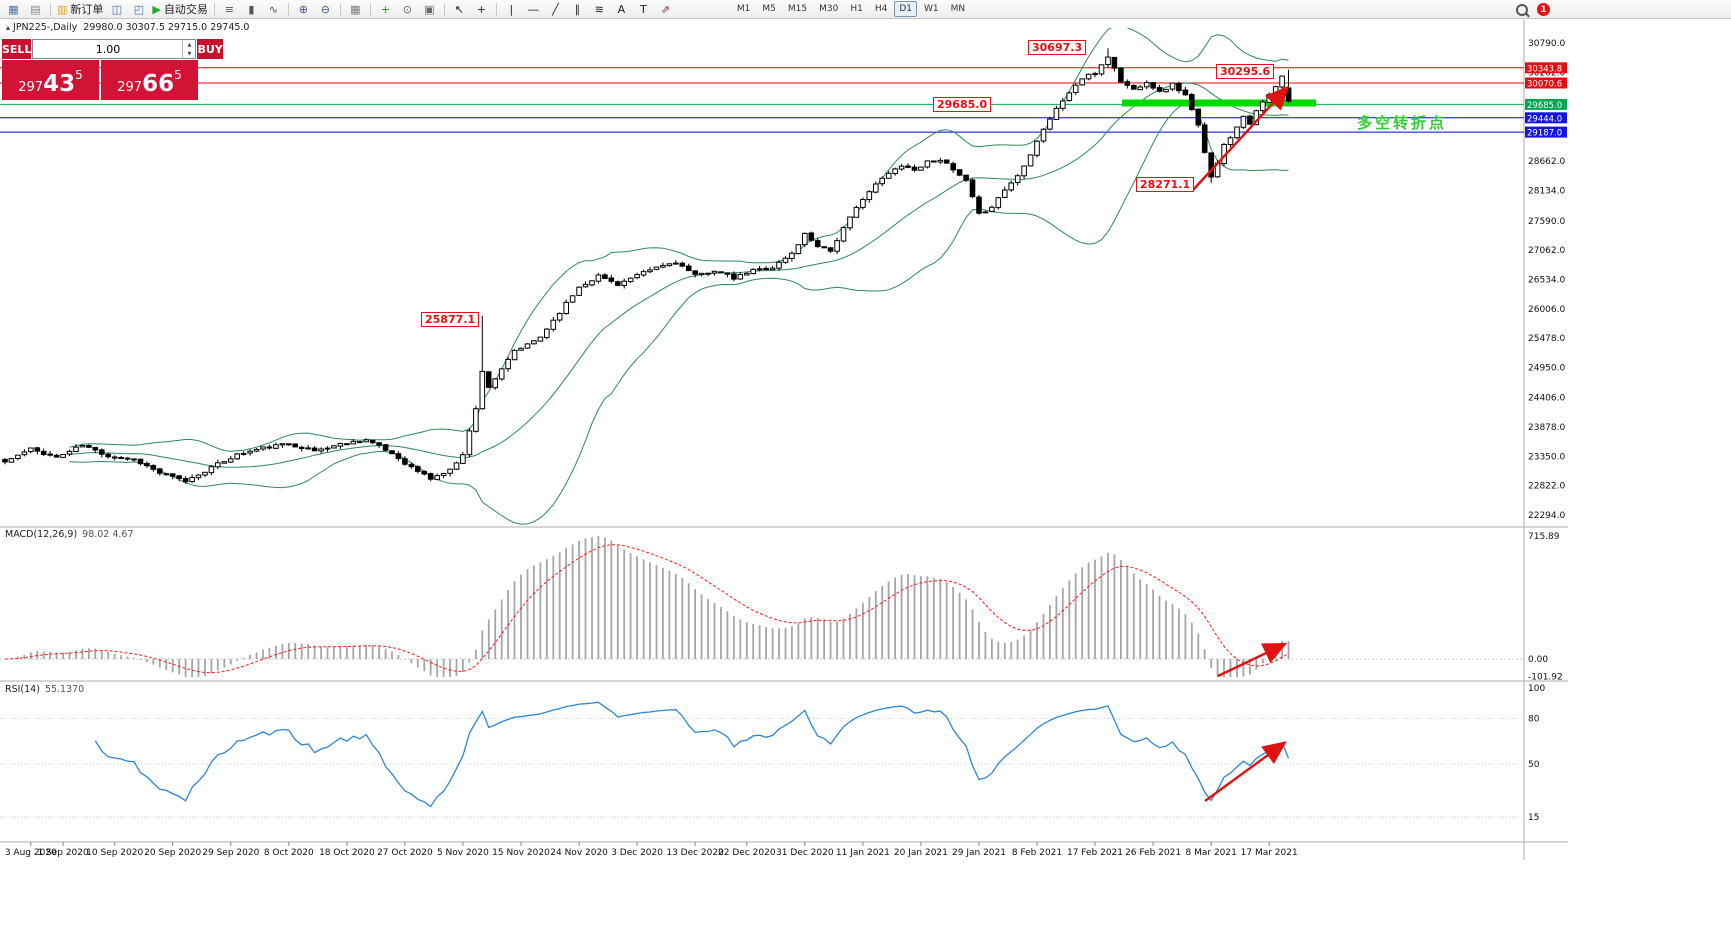  Describe the element at coordinates (1269, 853) in the screenshot. I see `date-axis-label: 17 Mar 2021` at that location.